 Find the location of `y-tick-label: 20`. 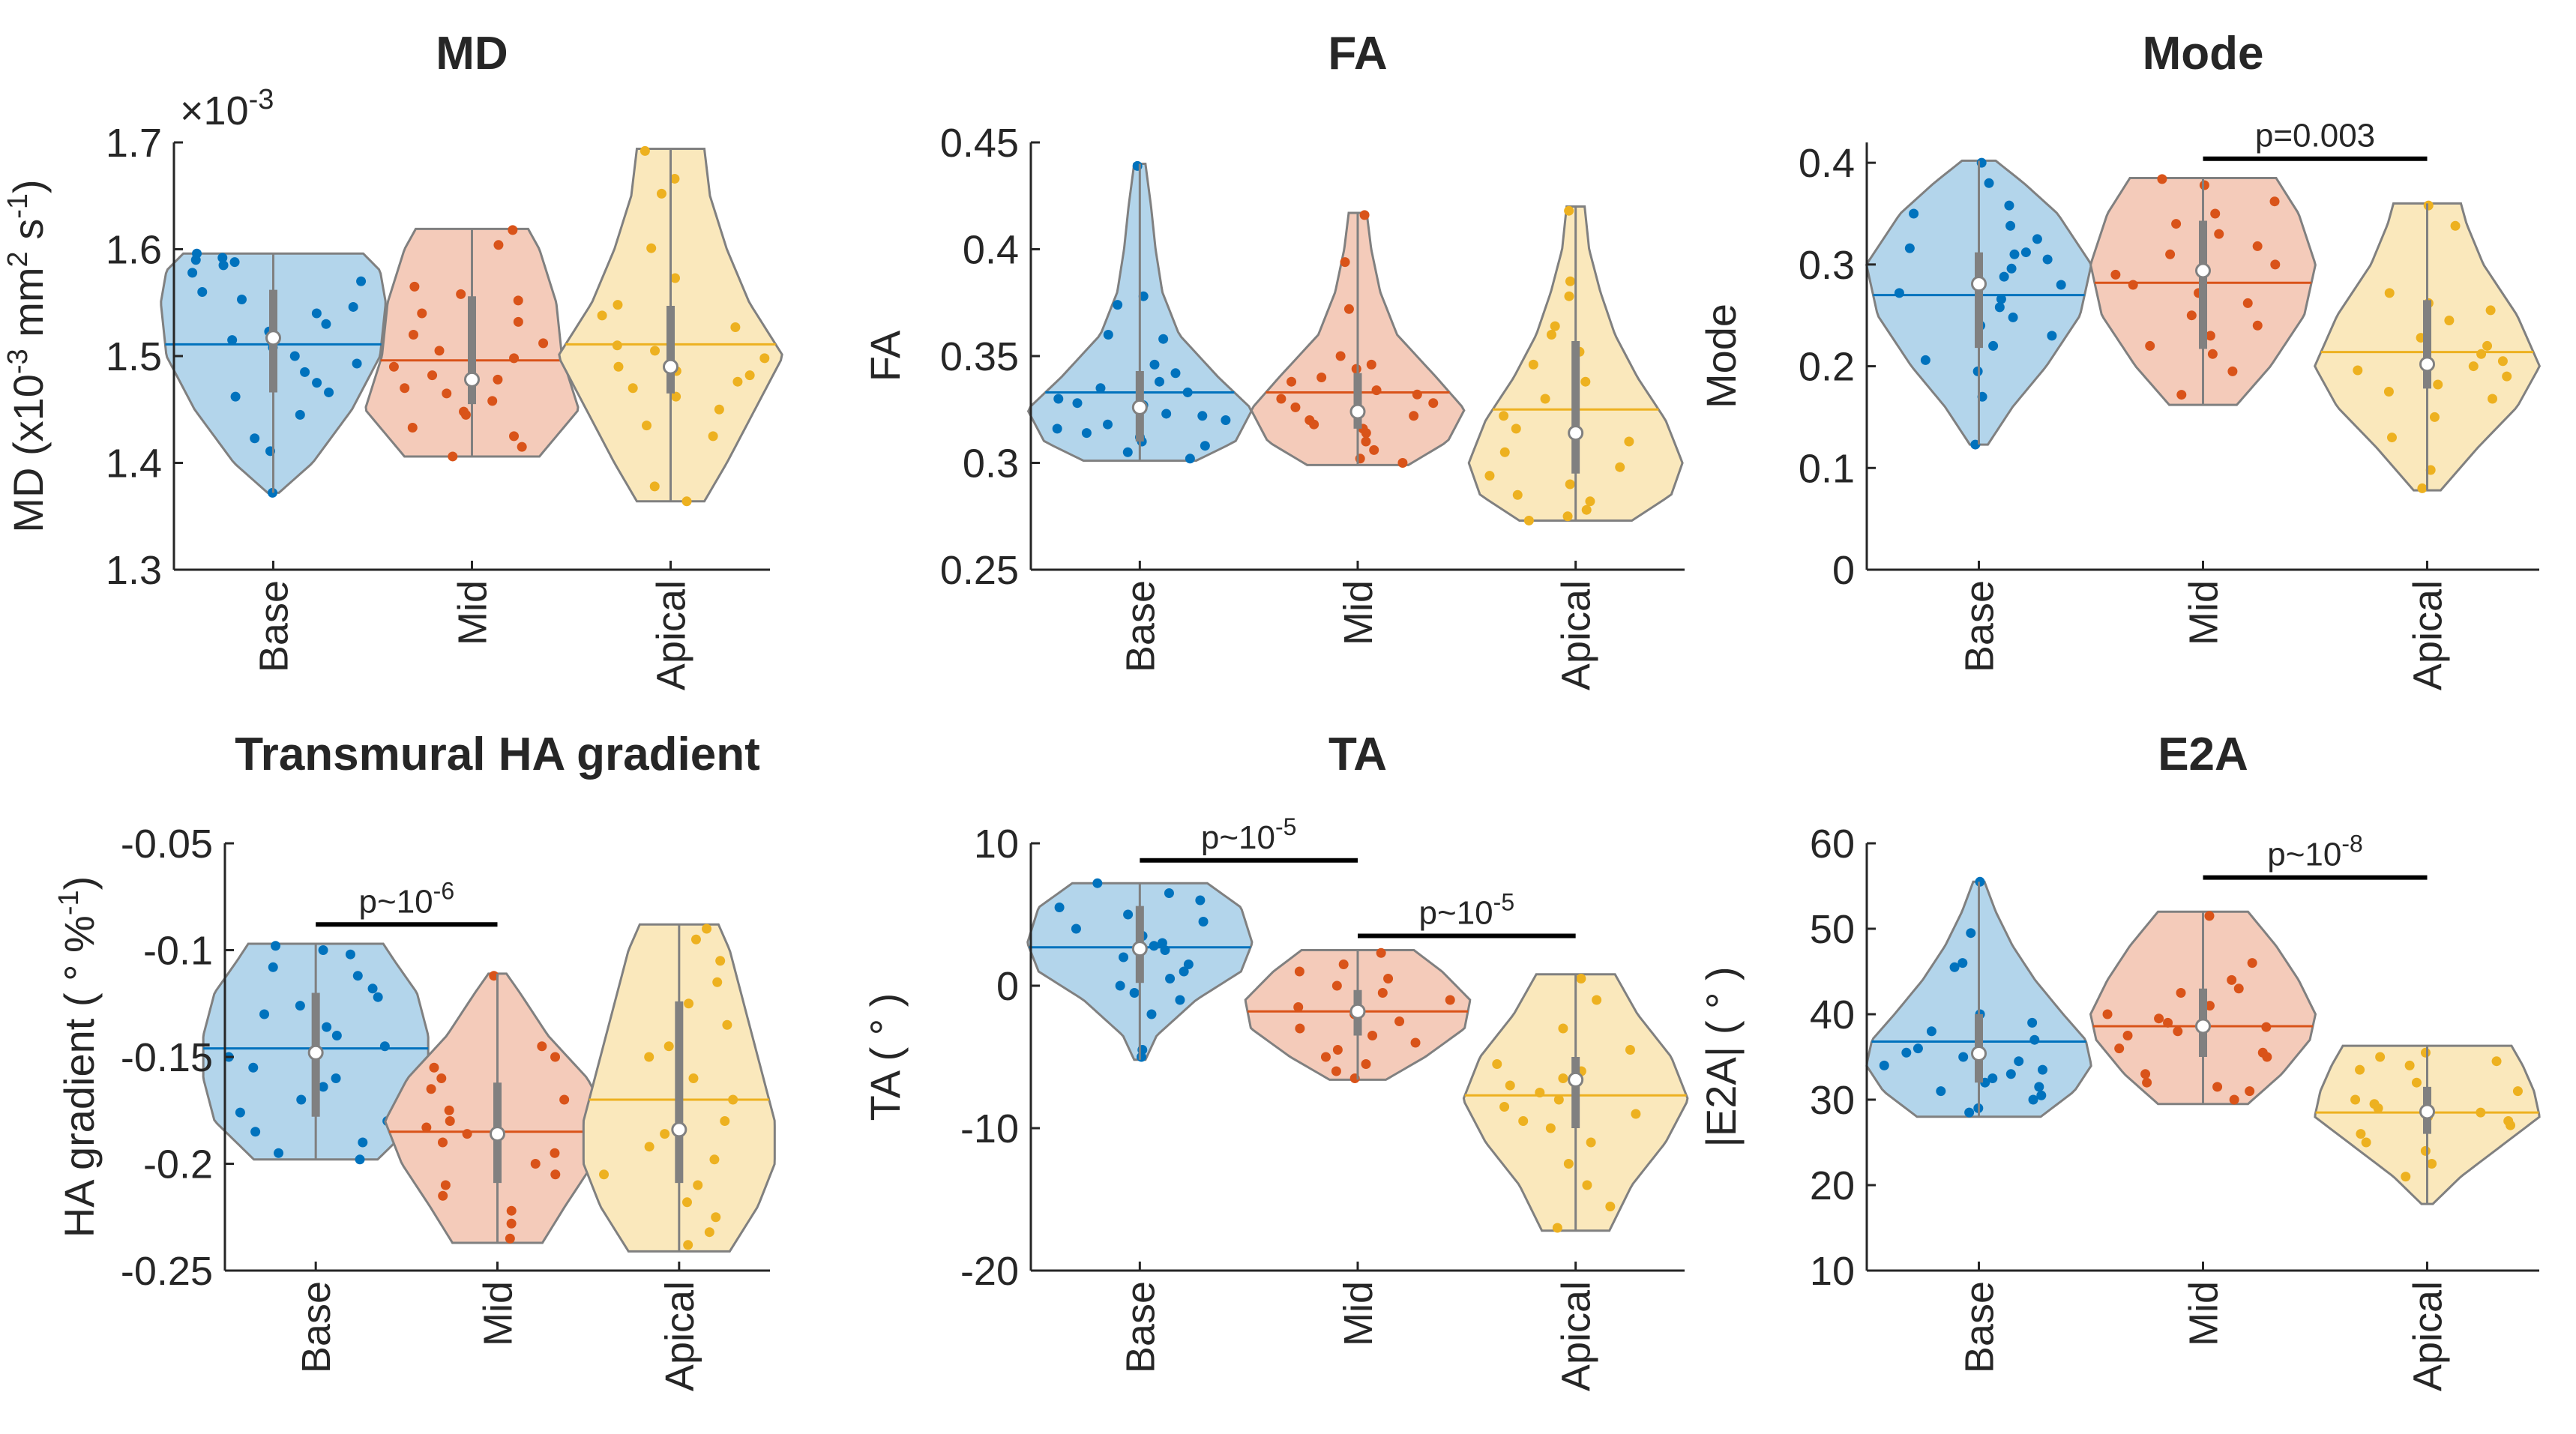

y-tick-label: 20 is located at coordinates (1832, 1186).